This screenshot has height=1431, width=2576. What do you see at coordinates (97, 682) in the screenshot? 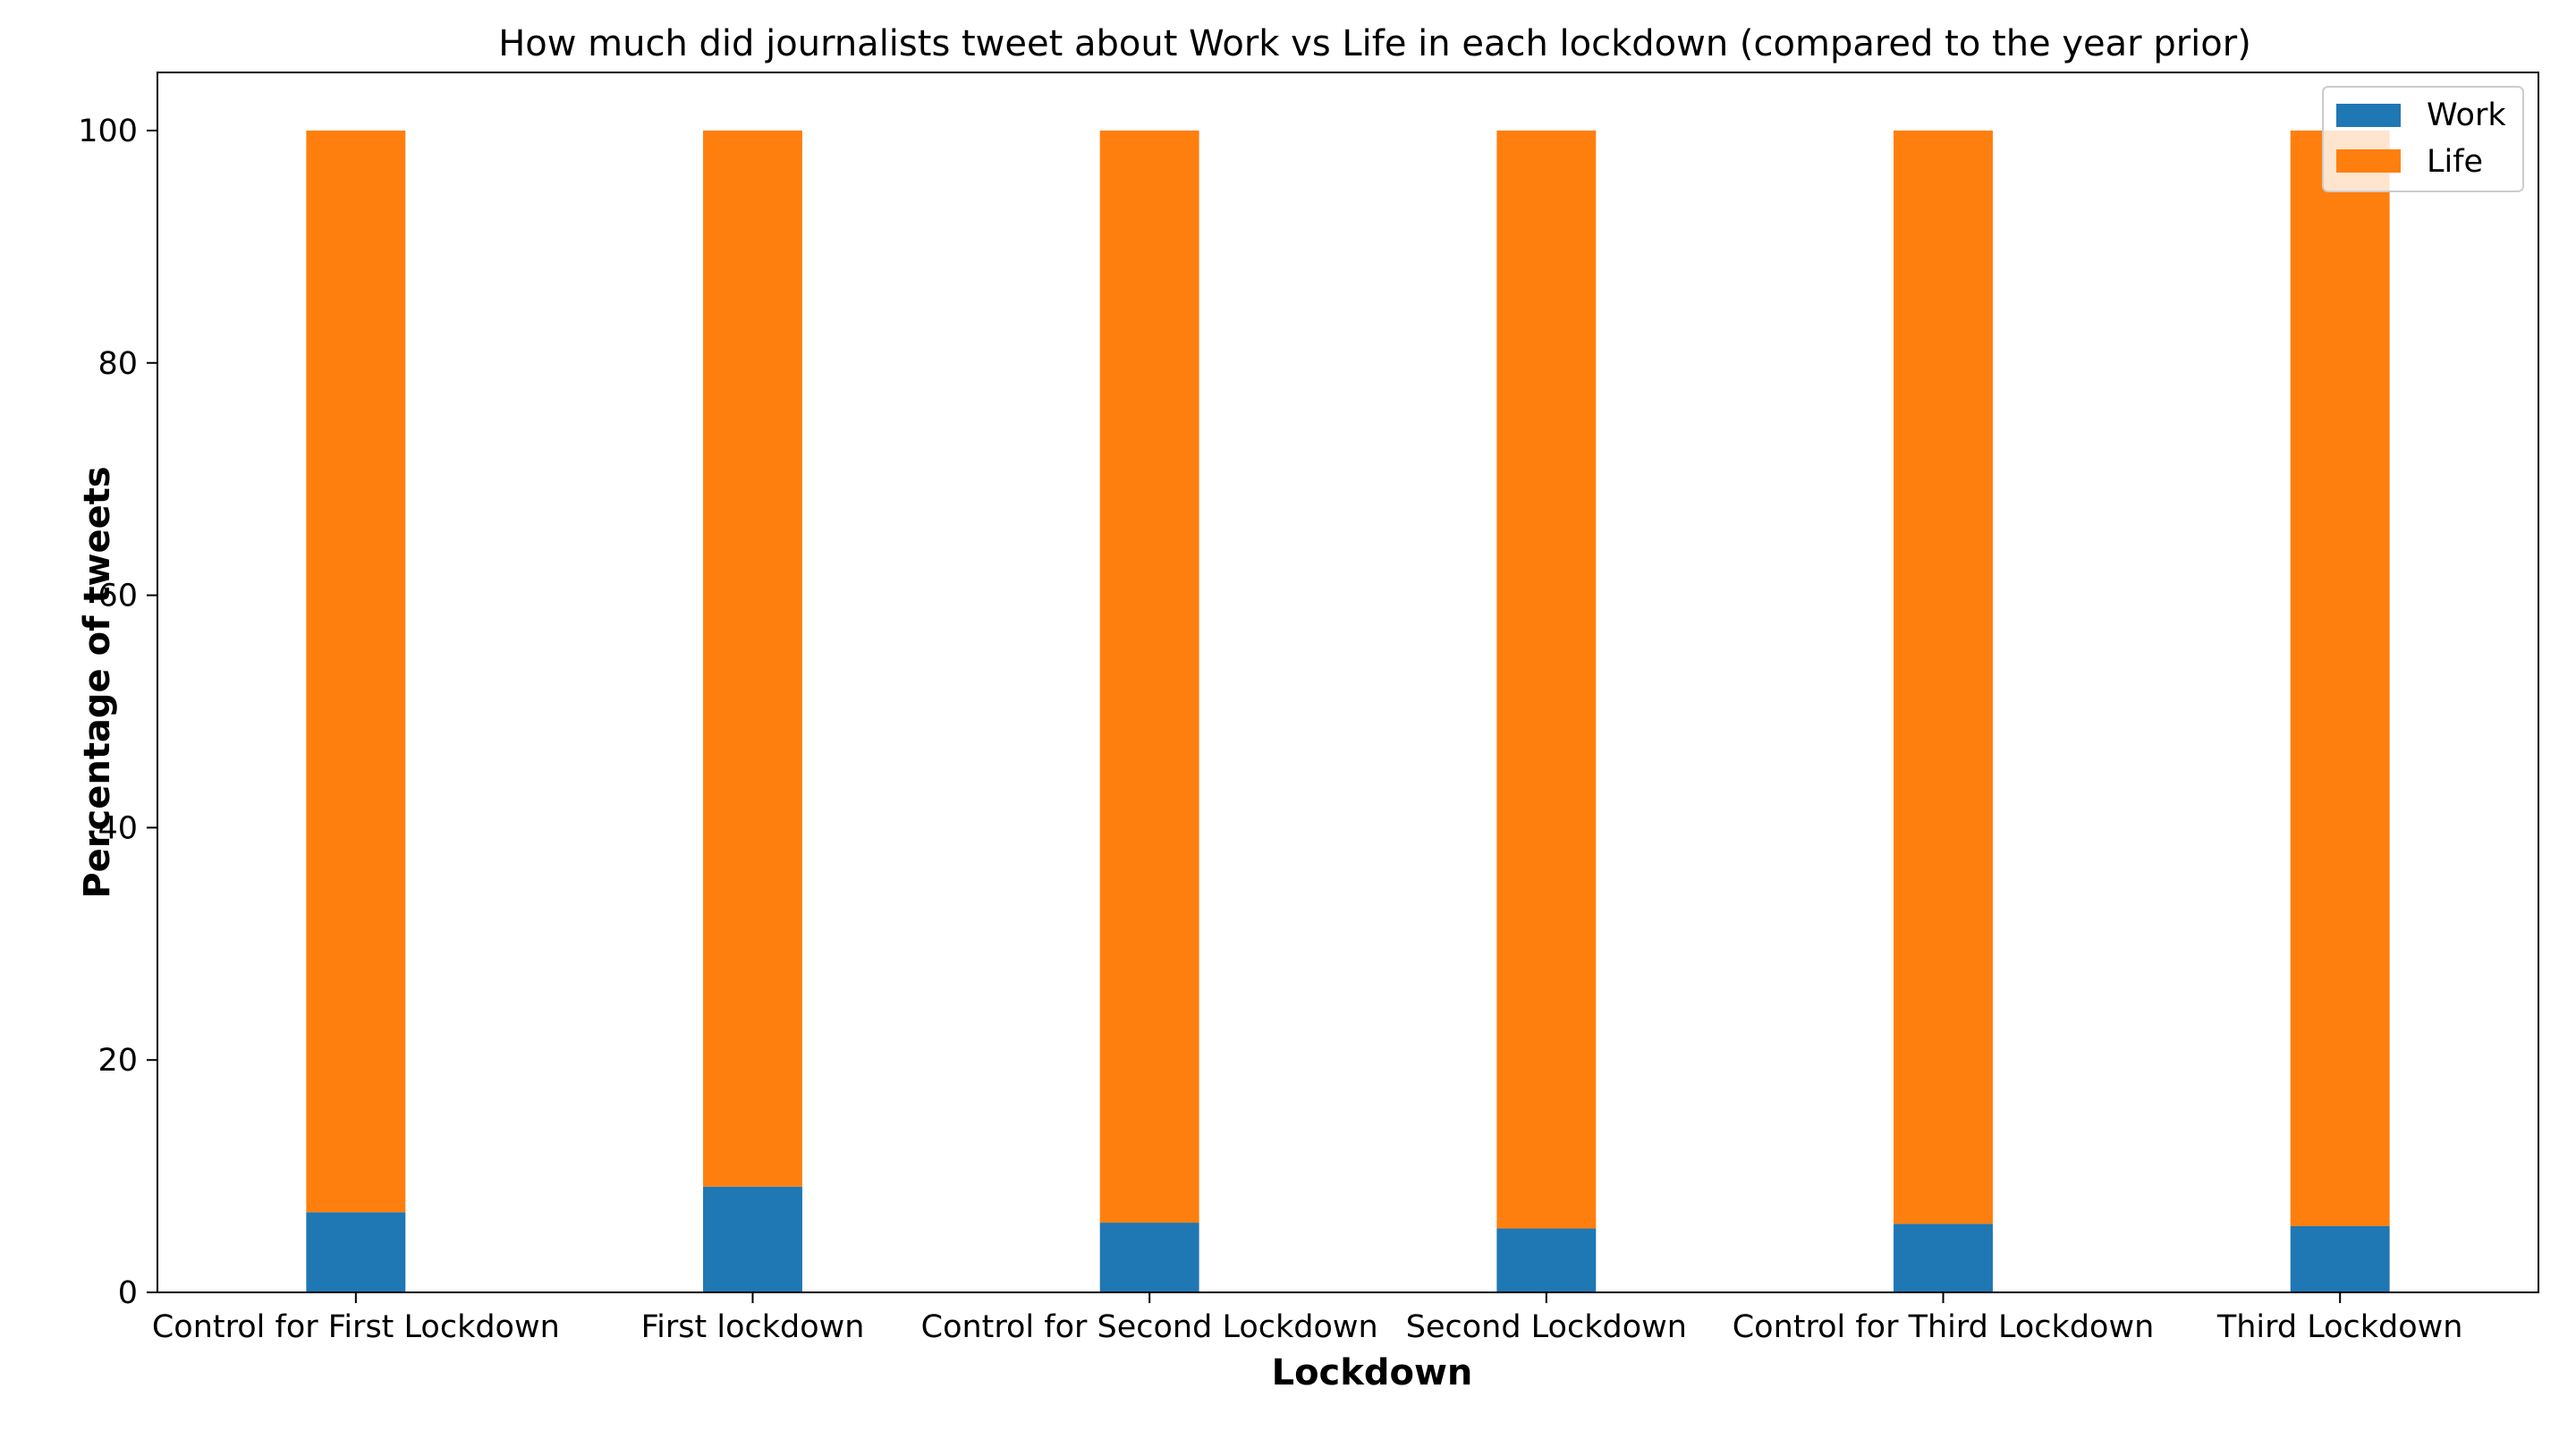
I see `y-axis-label: Percentage of tweets` at bounding box center [97, 682].